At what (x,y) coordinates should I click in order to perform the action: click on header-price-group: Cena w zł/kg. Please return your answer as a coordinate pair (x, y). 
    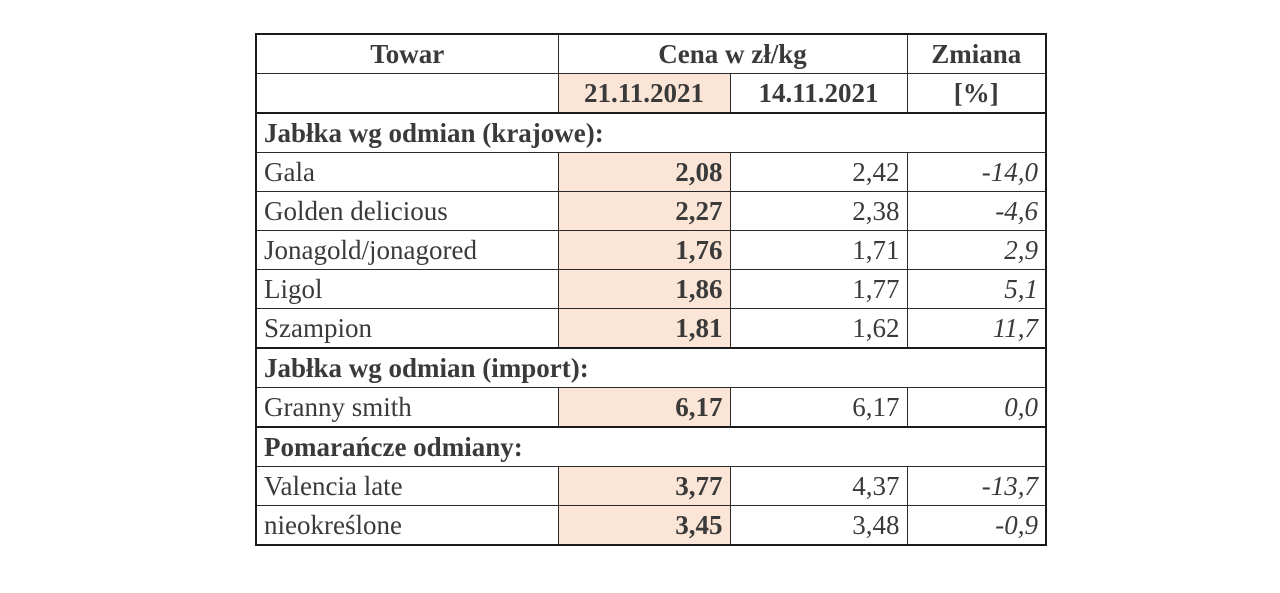
    Looking at the image, I should click on (732, 53).